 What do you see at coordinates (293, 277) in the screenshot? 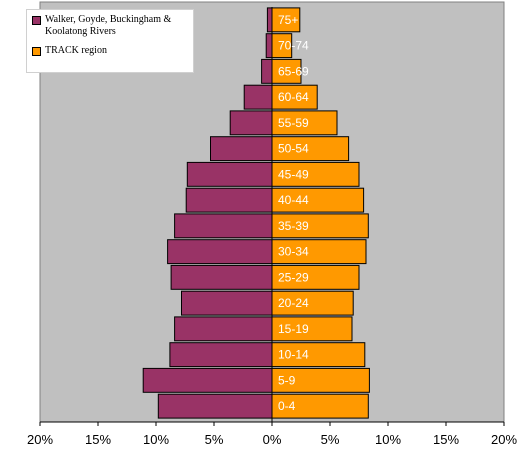
I see `age-label-25-29: 25-29` at bounding box center [293, 277].